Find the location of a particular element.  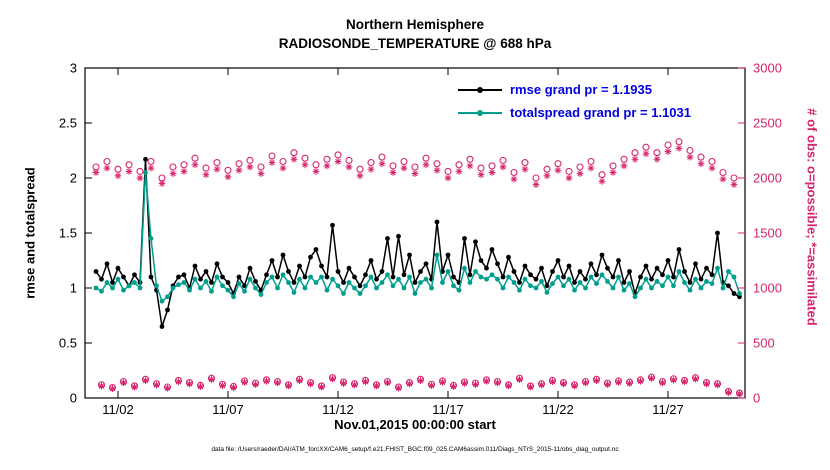

svg-text: 3 is located at coordinates (73, 68).